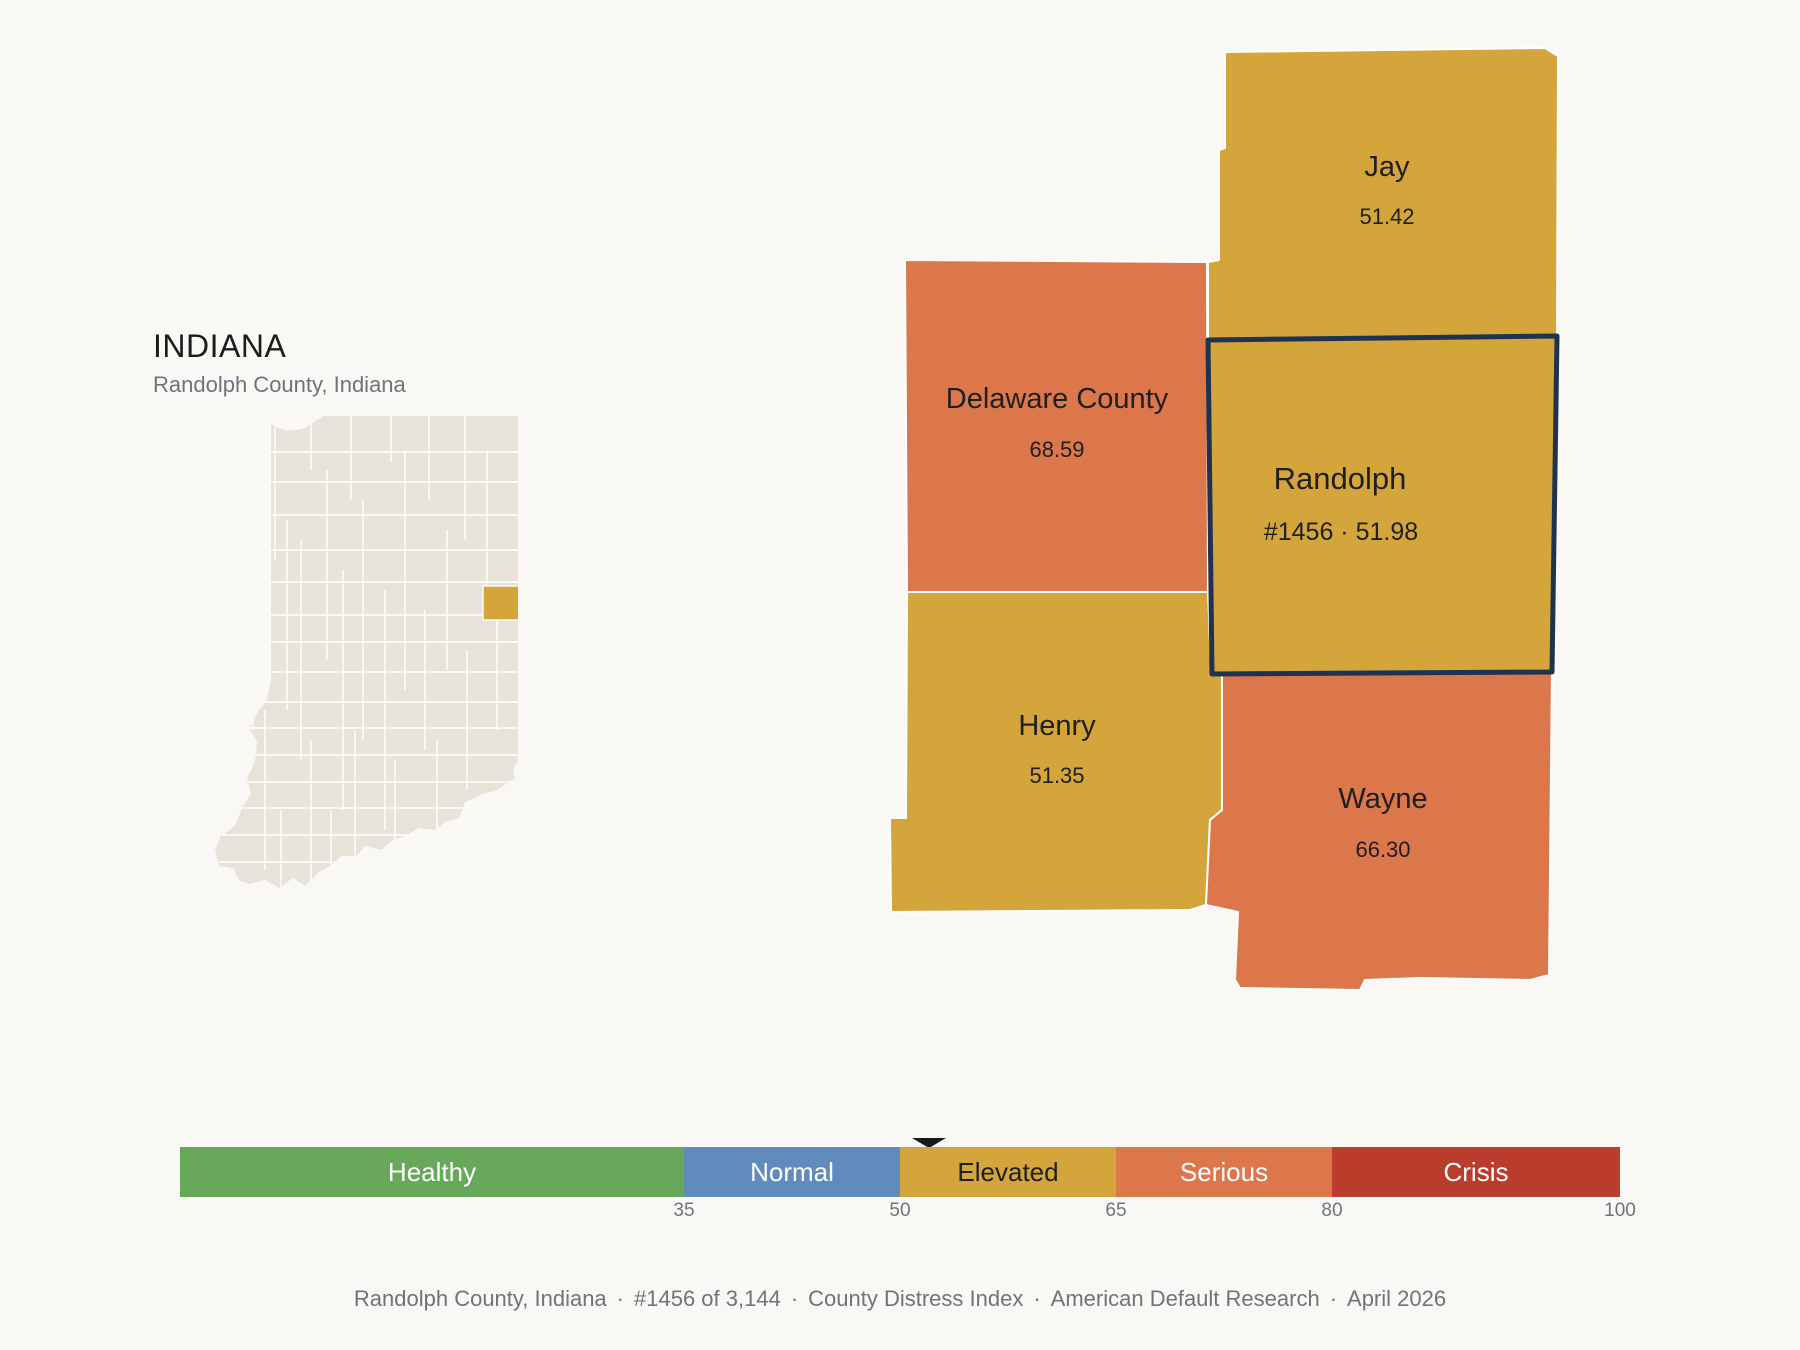 This screenshot has height=1350, width=1800. Describe the element at coordinates (1056, 775) in the screenshot. I see `county-value-henry: 51.35` at that location.